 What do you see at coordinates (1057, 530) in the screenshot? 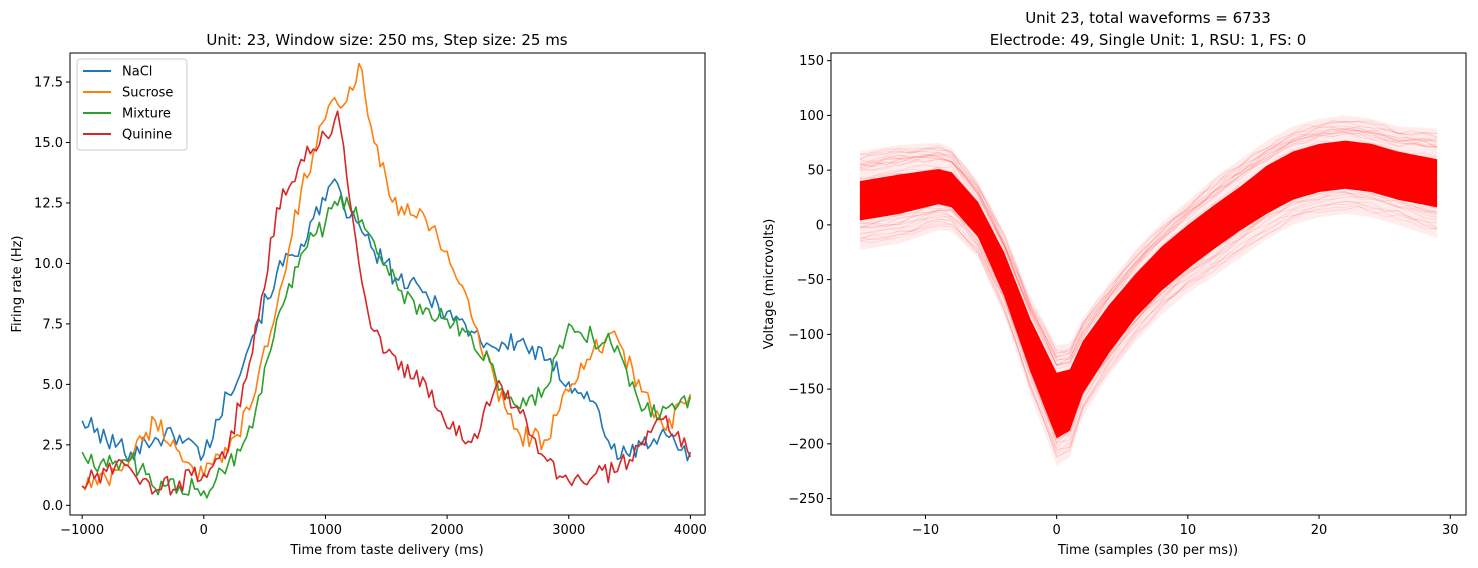
I see `right-x-tick-label: 0` at bounding box center [1057, 530].